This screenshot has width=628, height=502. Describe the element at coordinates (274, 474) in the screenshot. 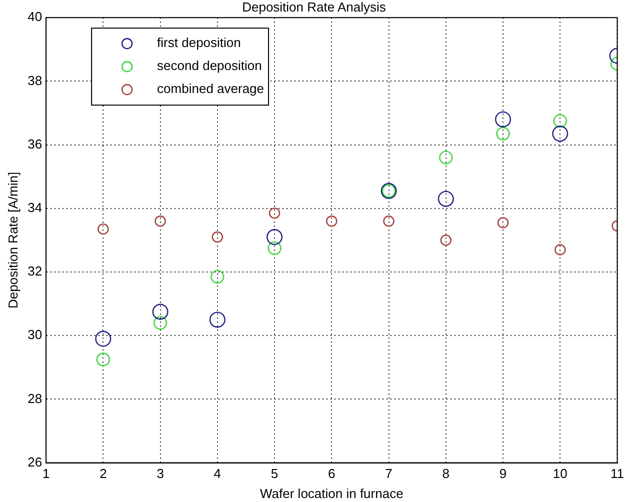

I see `x-tick-label: 5` at that location.